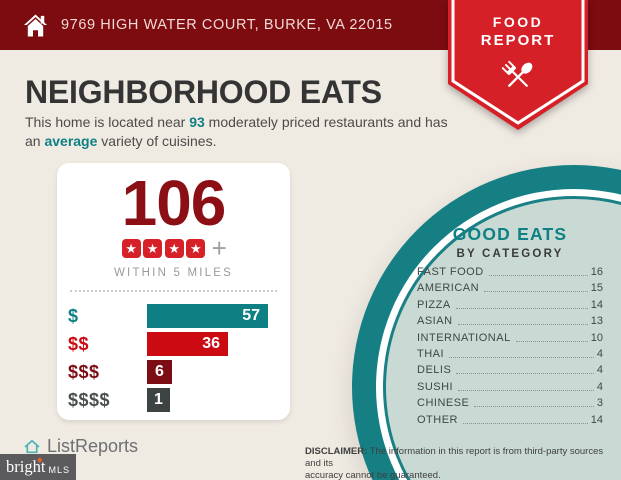 This screenshot has width=621, height=480. What do you see at coordinates (187, 344) in the screenshot?
I see `bar: 36` at bounding box center [187, 344].